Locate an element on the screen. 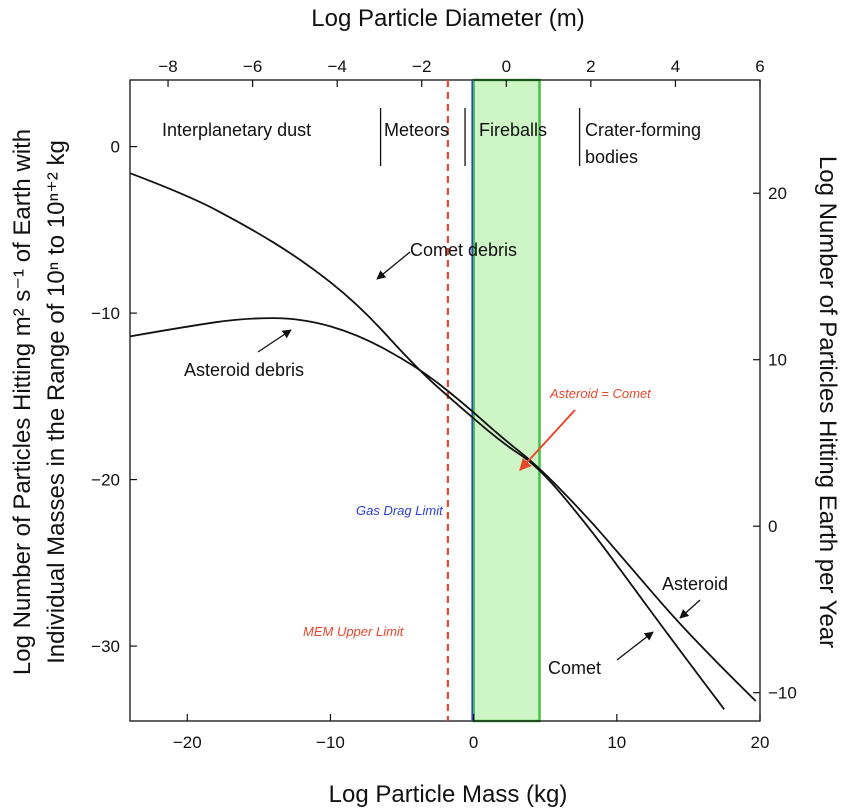 The width and height of the screenshot is (850, 811). x-tick-label-bottom: −10 is located at coordinates (330, 742).